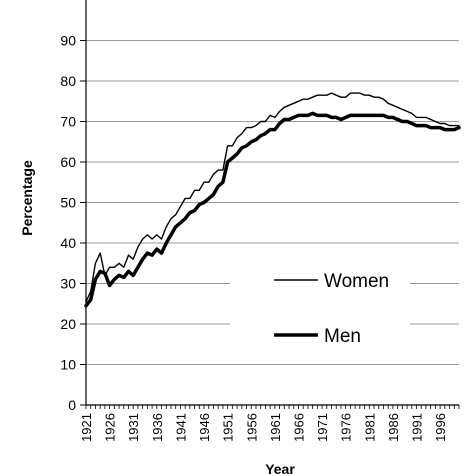 The height and width of the screenshot is (474, 474). What do you see at coordinates (356, 281) in the screenshot?
I see `legend-label-women: Women` at bounding box center [356, 281].